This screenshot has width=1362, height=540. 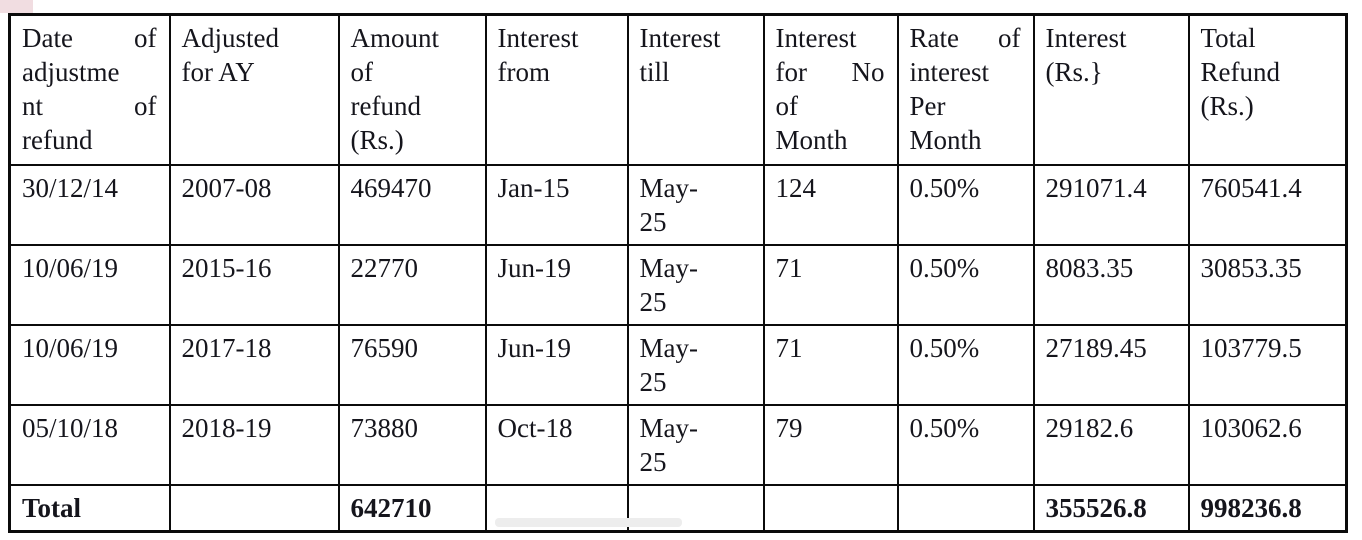 What do you see at coordinates (16, 6) in the screenshot?
I see `scan-artifact-top-left` at bounding box center [16, 6].